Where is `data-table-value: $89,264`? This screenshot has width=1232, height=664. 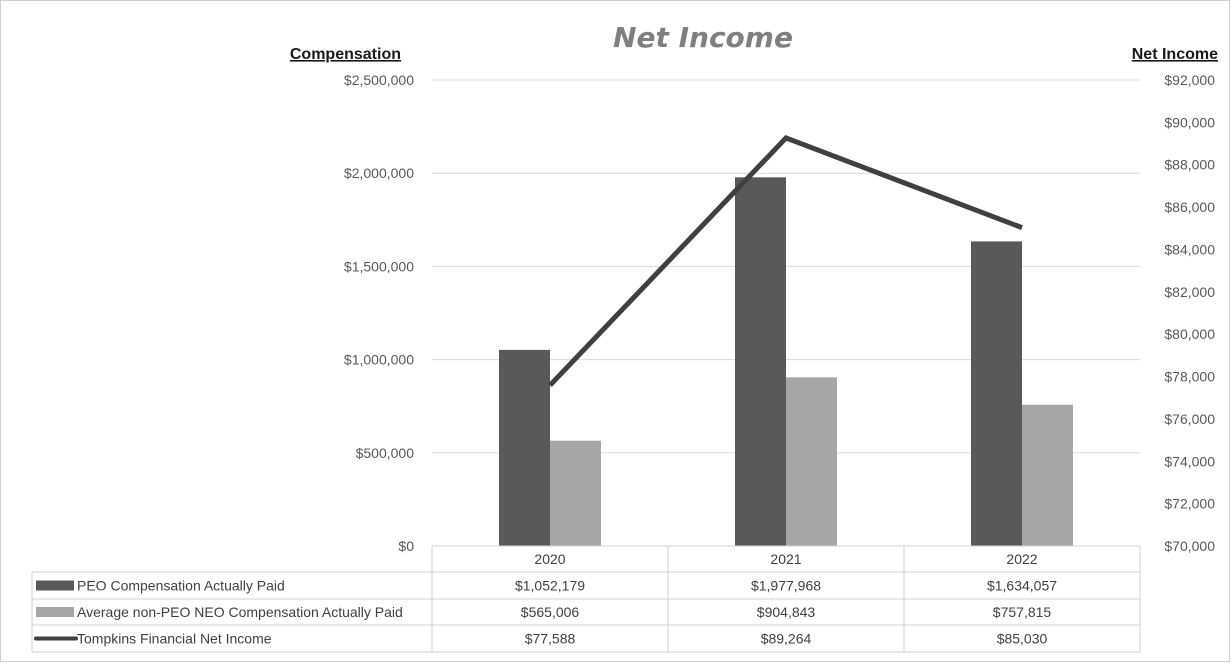
data-table-value: $89,264 is located at coordinates (786, 639).